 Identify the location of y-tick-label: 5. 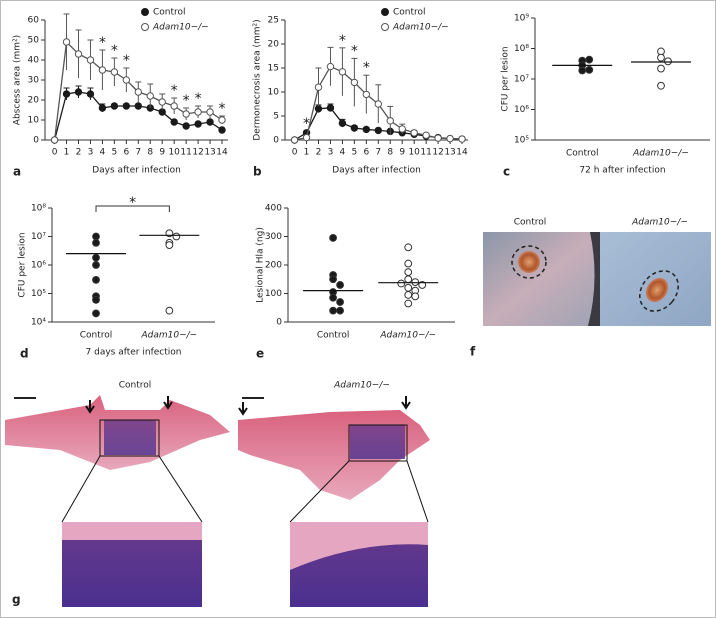
(276, 117).